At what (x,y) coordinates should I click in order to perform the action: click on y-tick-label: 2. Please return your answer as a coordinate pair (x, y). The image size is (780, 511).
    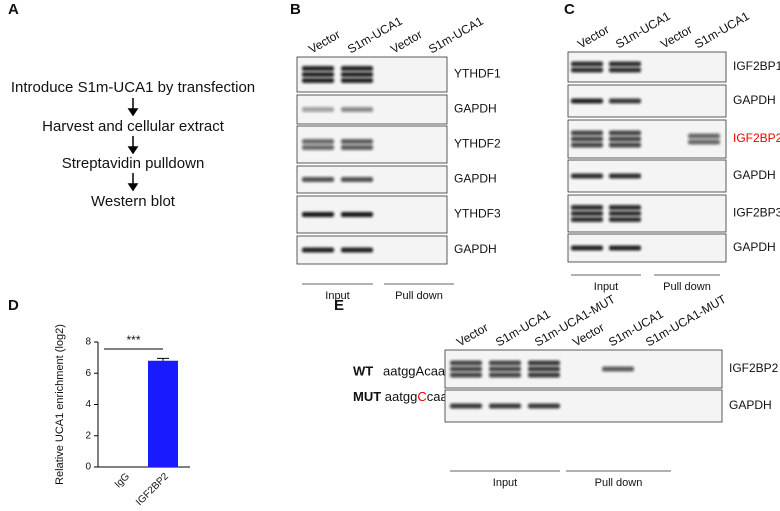
    Looking at the image, I should click on (88, 435).